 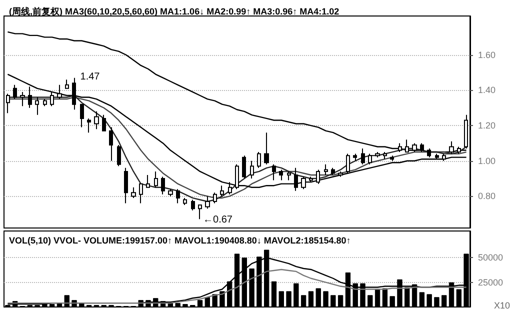 I want to click on y-tick-label: 1.40, so click(x=487, y=90).